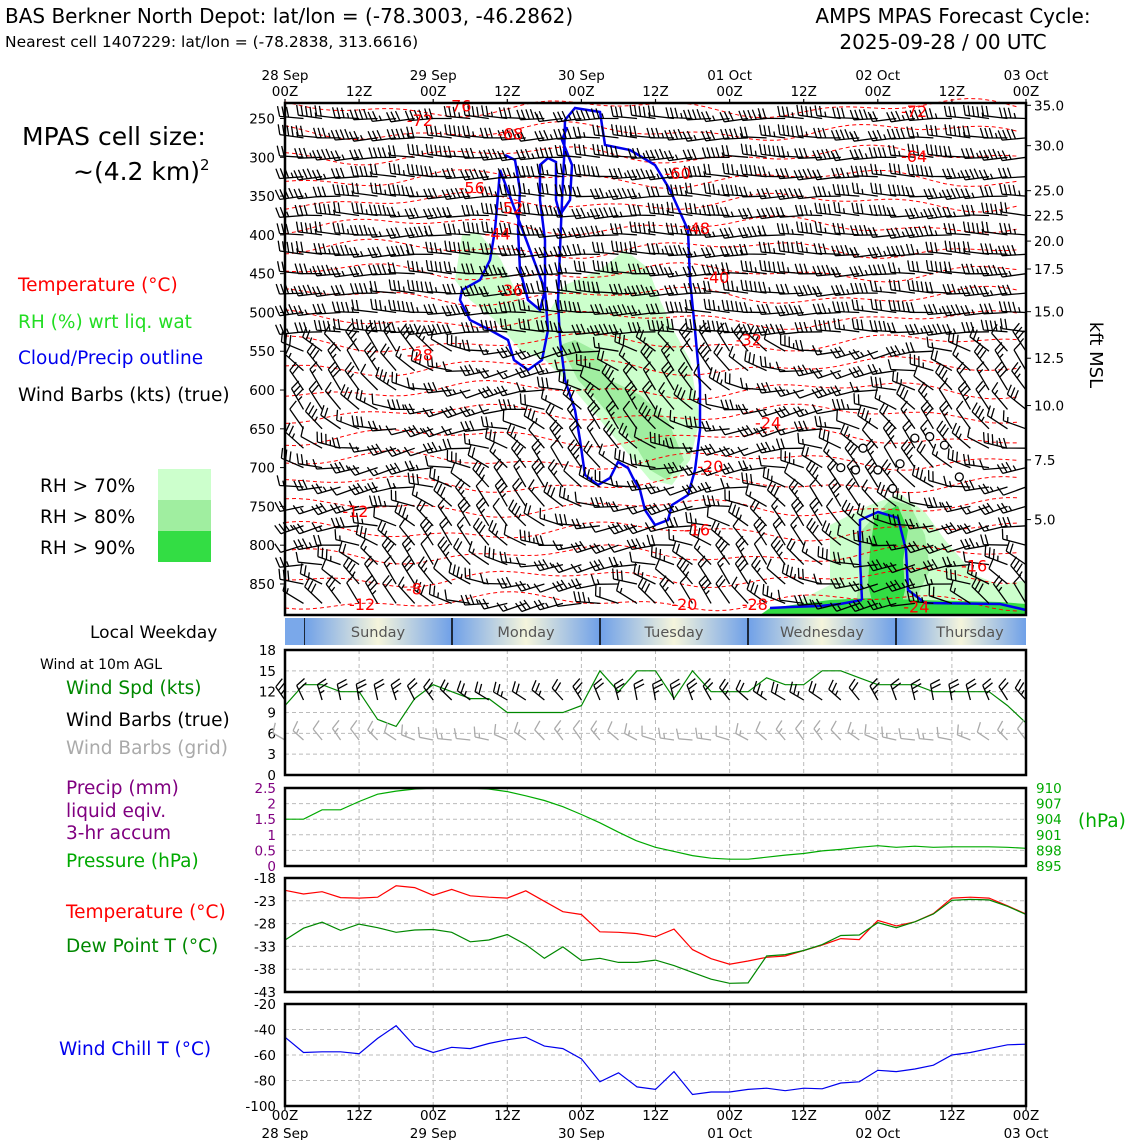  What do you see at coordinates (507, 1116) in the screenshot?
I see `bottom-hour-label: 12Z` at bounding box center [507, 1116].